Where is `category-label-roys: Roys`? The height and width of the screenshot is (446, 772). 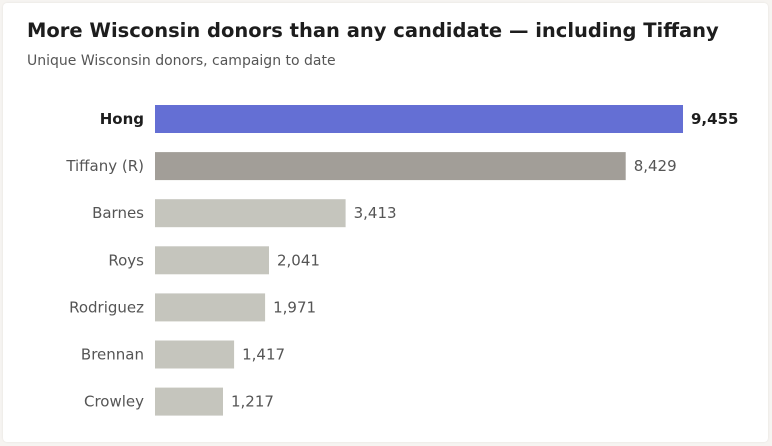
category-label-roys: Roys is located at coordinates (126, 260).